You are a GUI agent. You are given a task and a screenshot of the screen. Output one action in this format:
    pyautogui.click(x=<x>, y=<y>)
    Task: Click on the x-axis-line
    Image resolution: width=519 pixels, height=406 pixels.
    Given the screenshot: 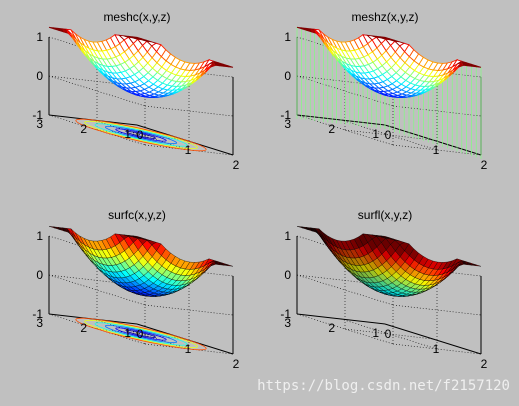 What is the action you would take?
    pyautogui.click(x=433, y=339)
    